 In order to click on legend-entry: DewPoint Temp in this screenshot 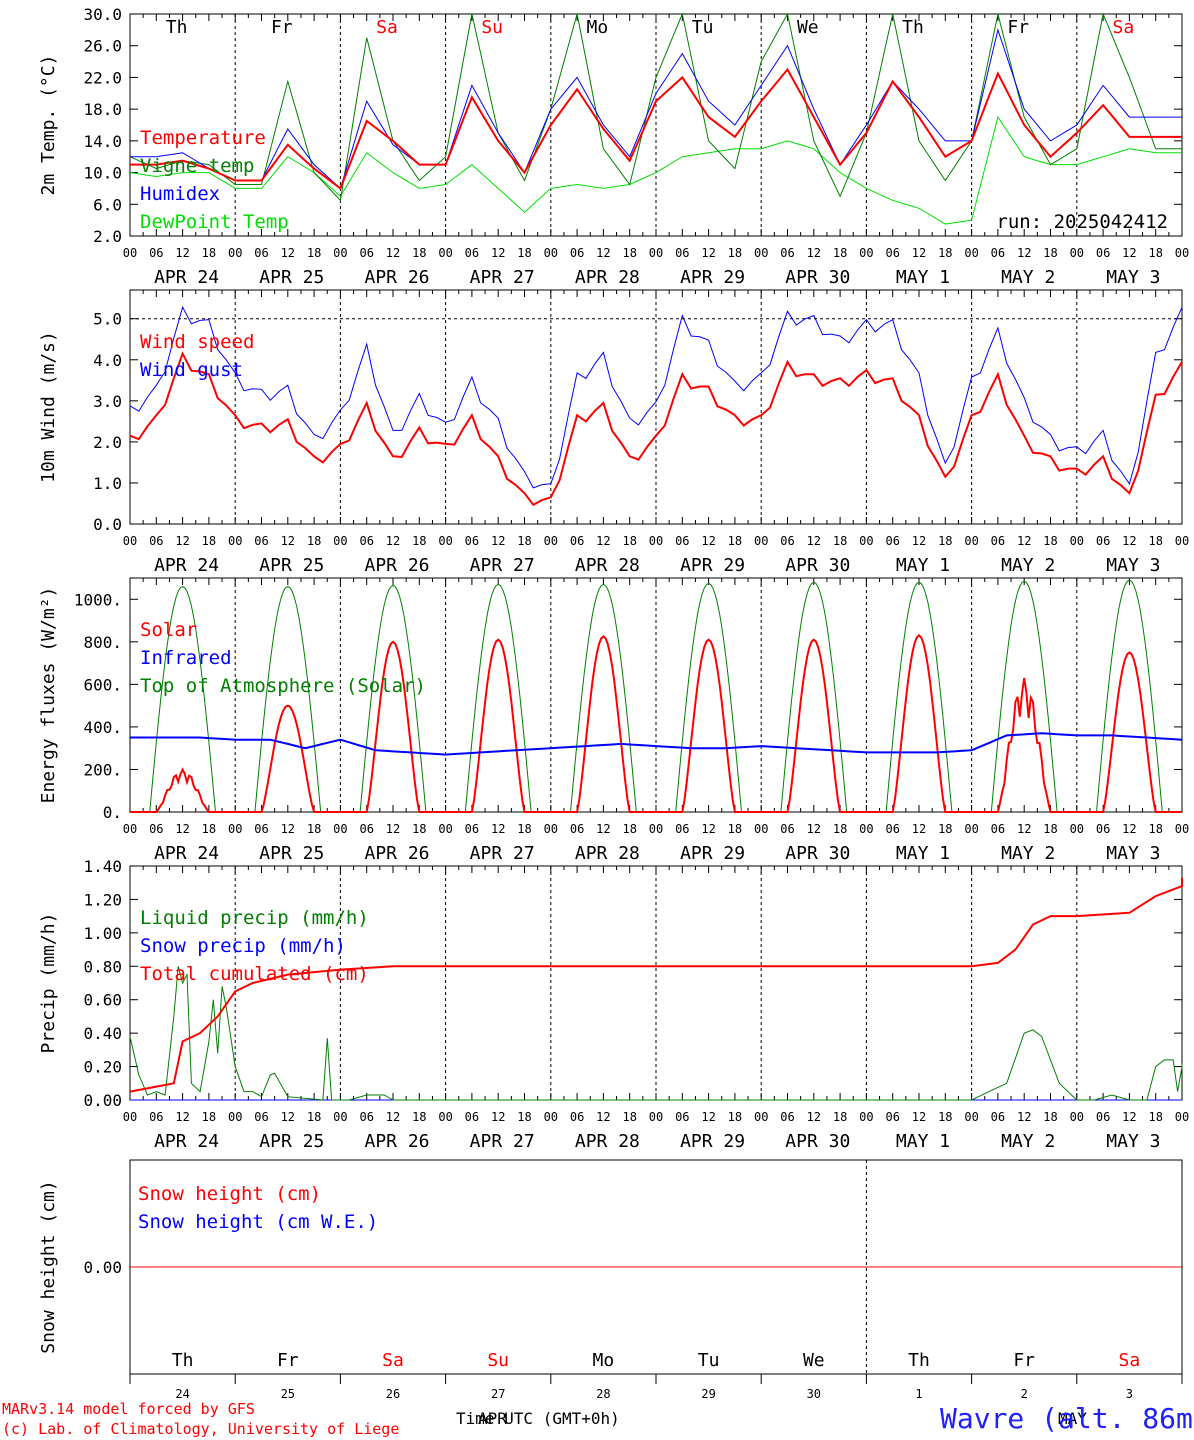, I will do `click(214, 222)`.